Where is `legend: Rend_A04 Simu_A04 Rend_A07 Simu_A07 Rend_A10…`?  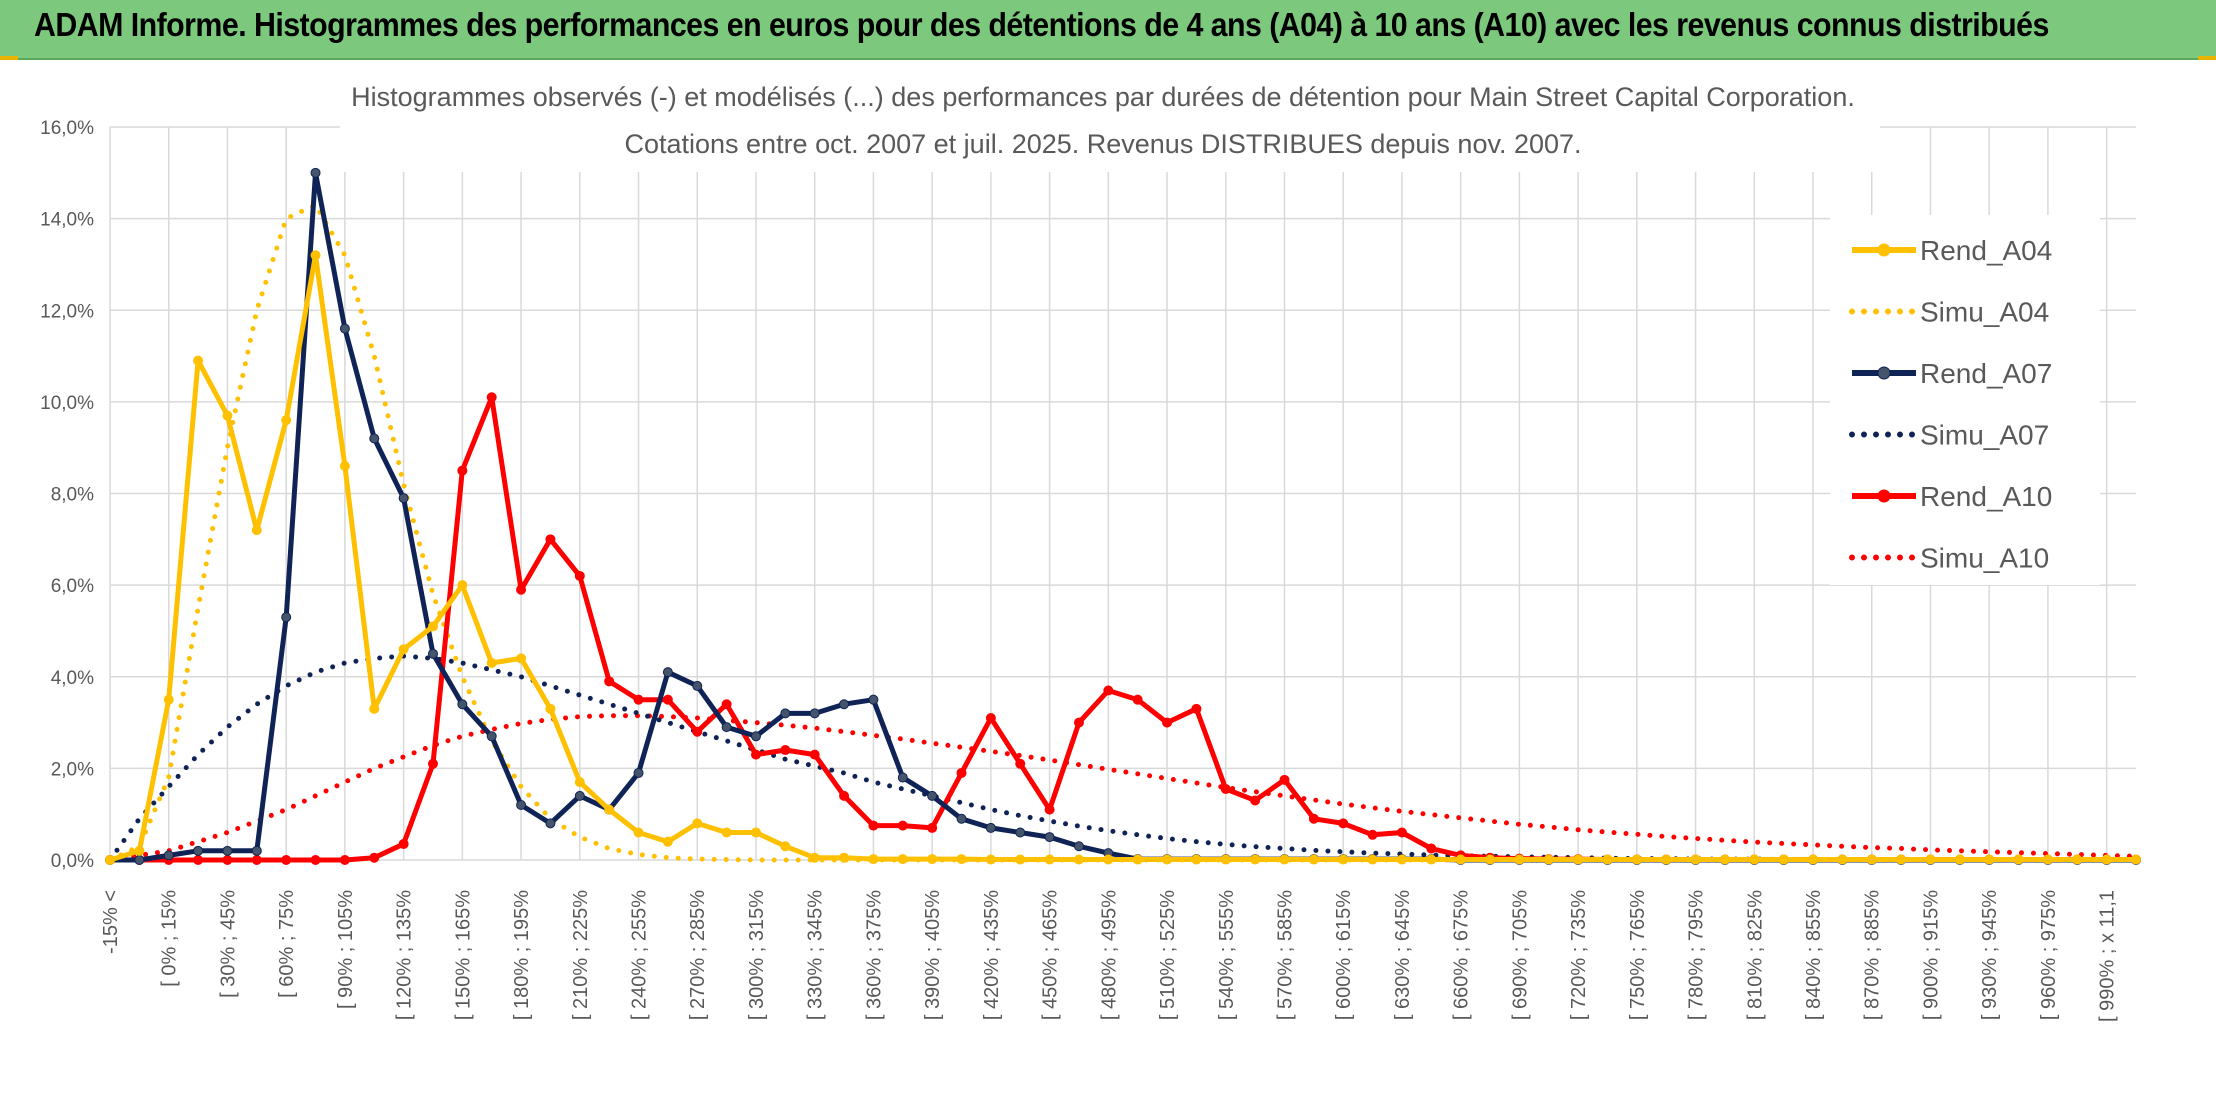 legend: Rend_A04 Simu_A04 Rend_A07 Simu_A07 Rend_A10… is located at coordinates (1965, 400).